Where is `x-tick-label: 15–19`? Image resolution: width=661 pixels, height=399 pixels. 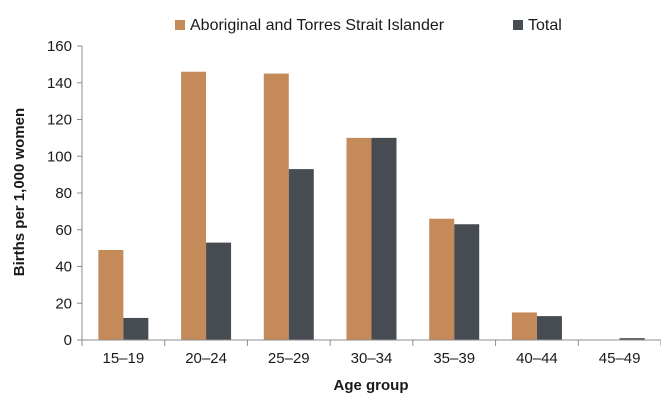
x-tick-label: 15–19 is located at coordinates (123, 358).